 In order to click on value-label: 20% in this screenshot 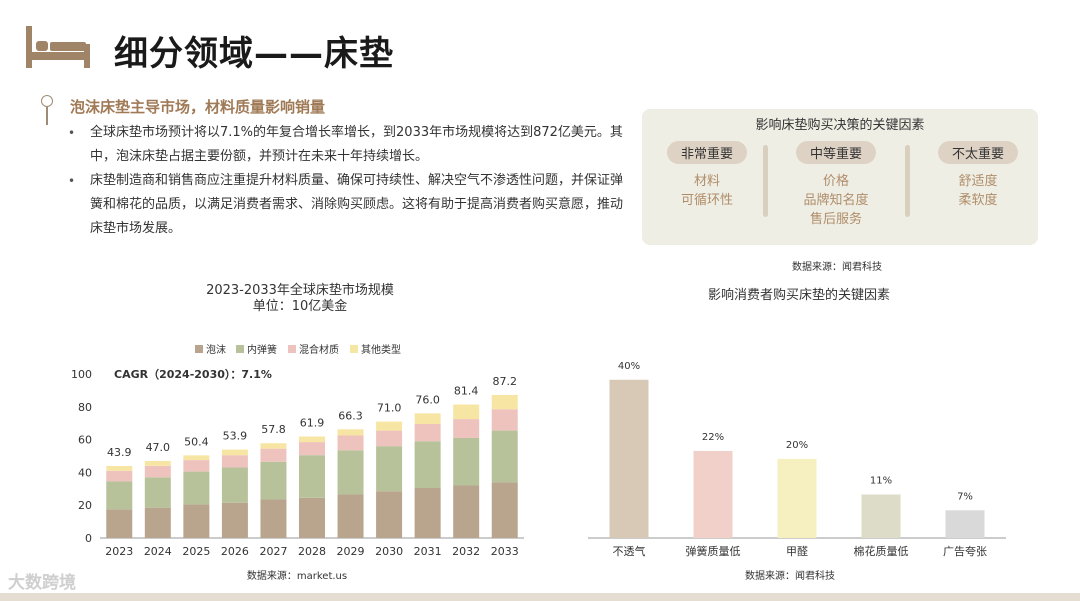, I will do `click(797, 445)`.